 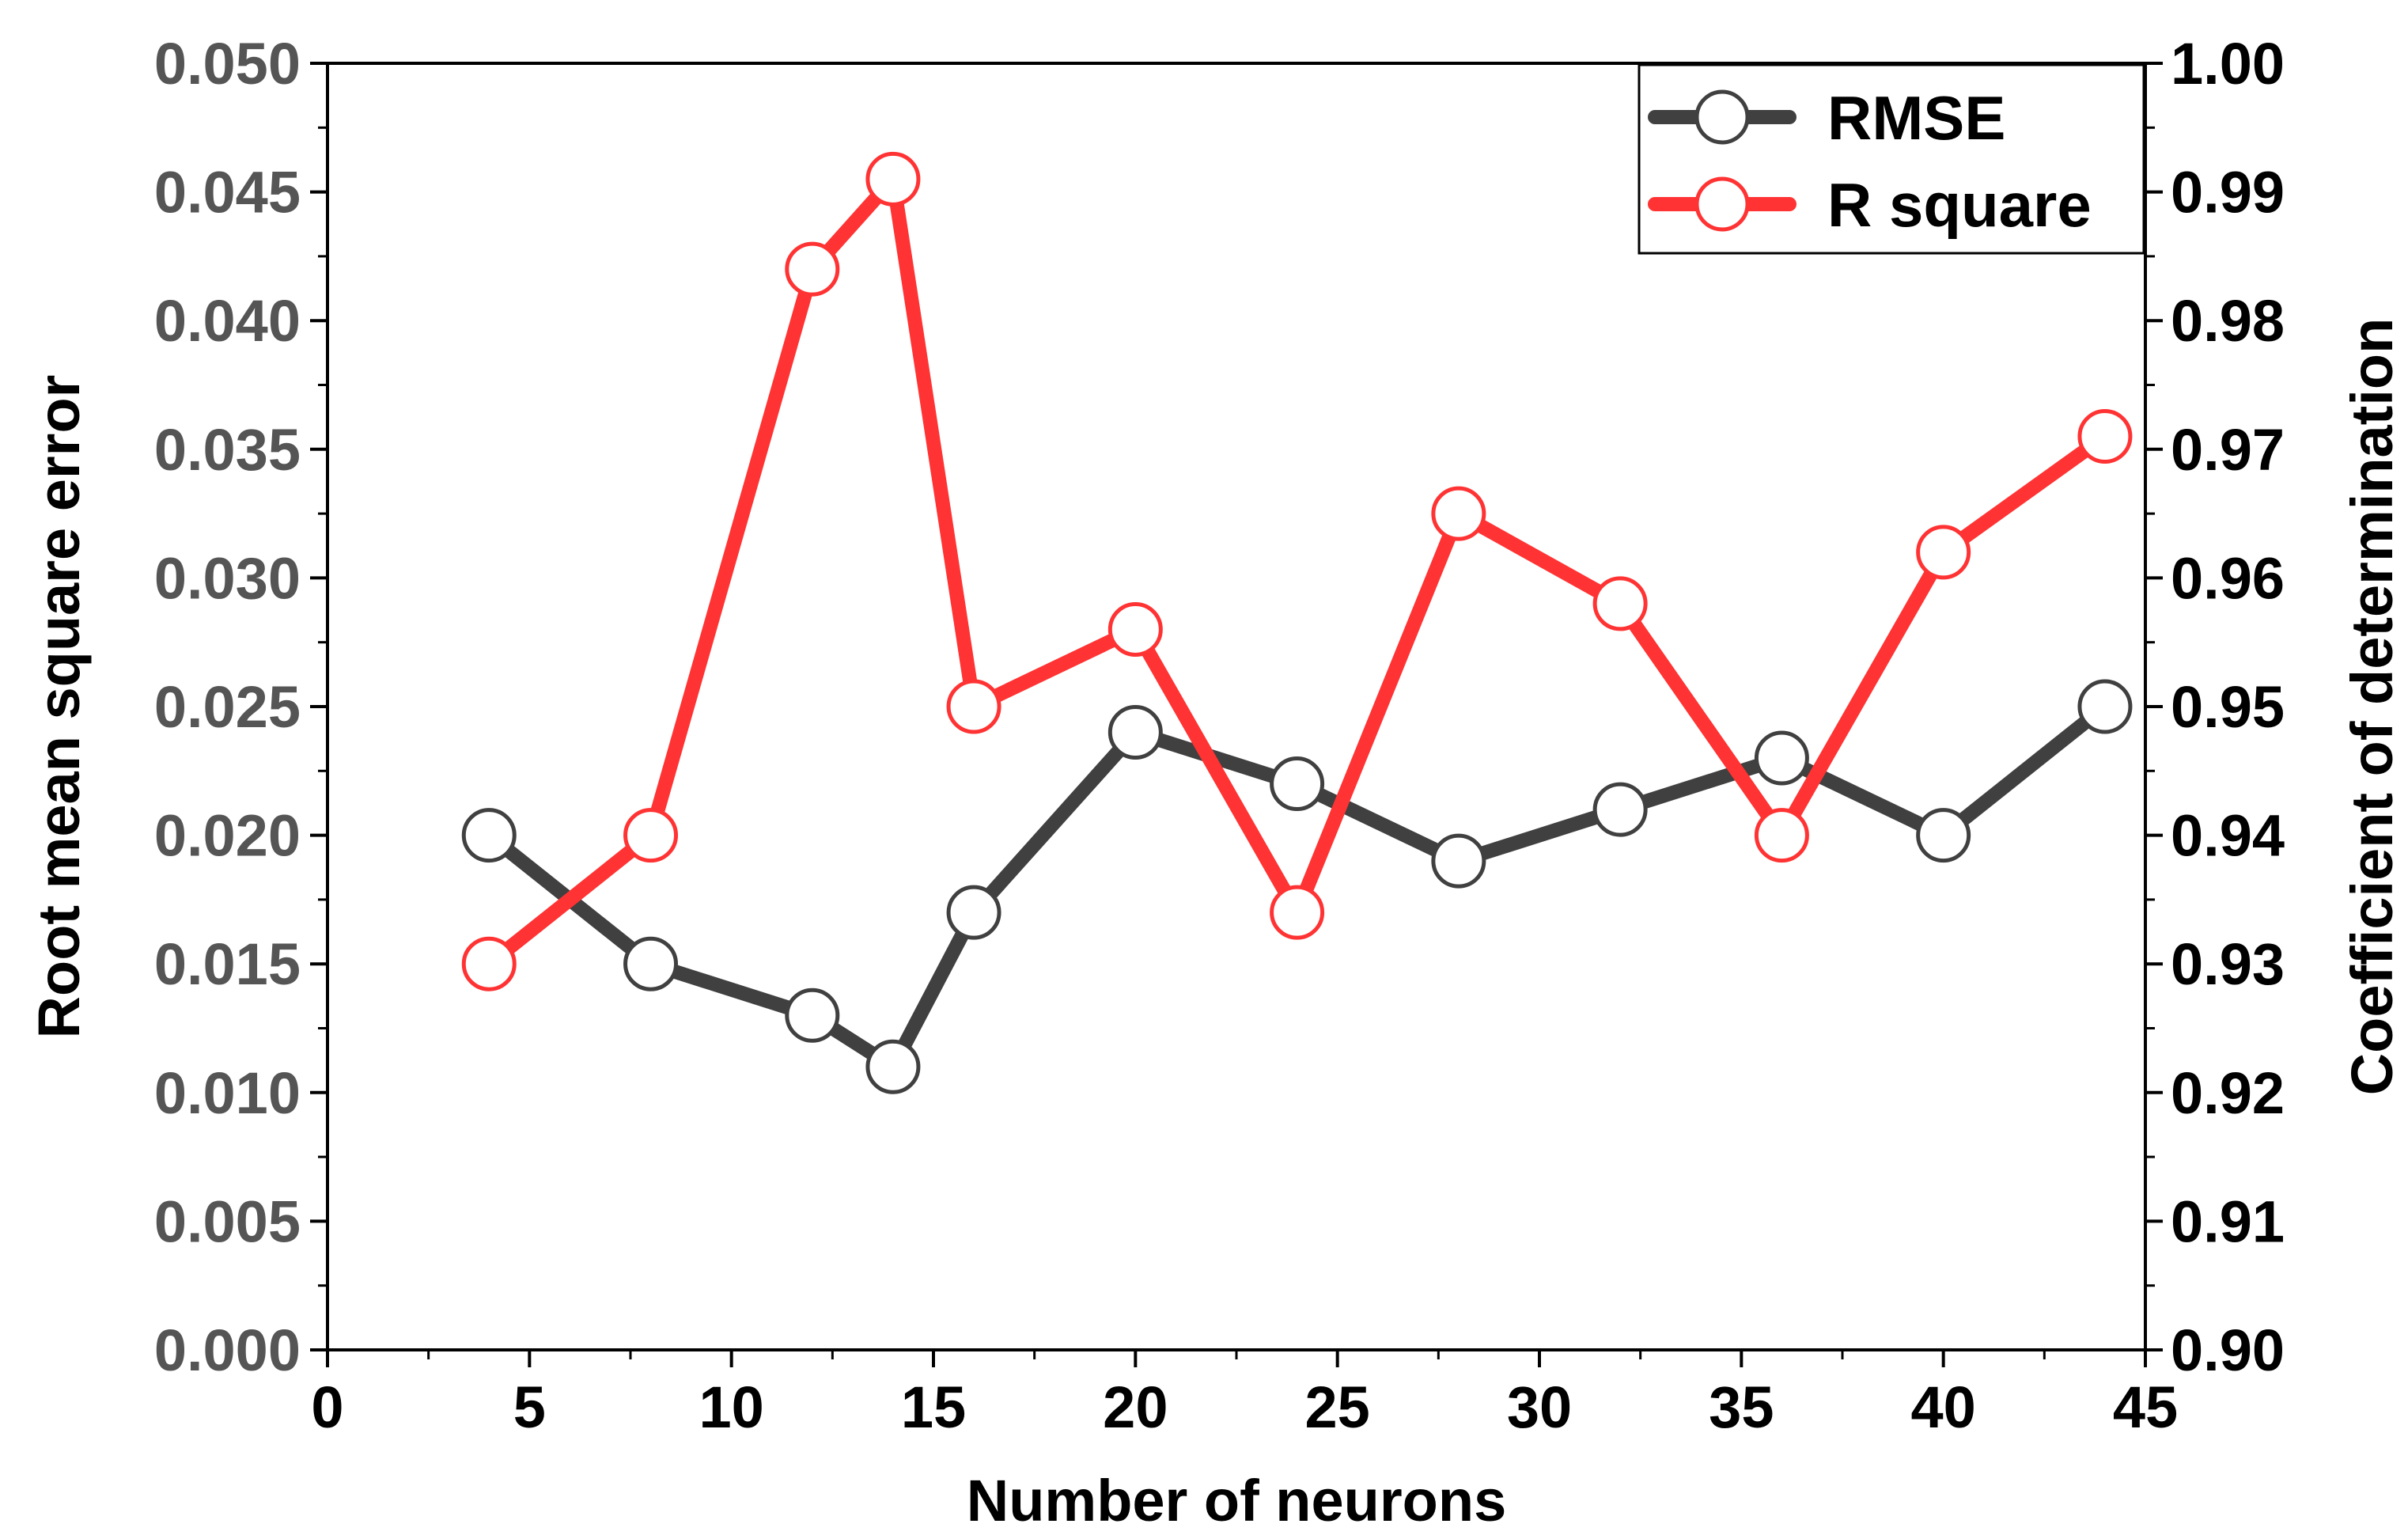 What do you see at coordinates (1959, 205) in the screenshot?
I see `legend-label-rsquare: R square` at bounding box center [1959, 205].